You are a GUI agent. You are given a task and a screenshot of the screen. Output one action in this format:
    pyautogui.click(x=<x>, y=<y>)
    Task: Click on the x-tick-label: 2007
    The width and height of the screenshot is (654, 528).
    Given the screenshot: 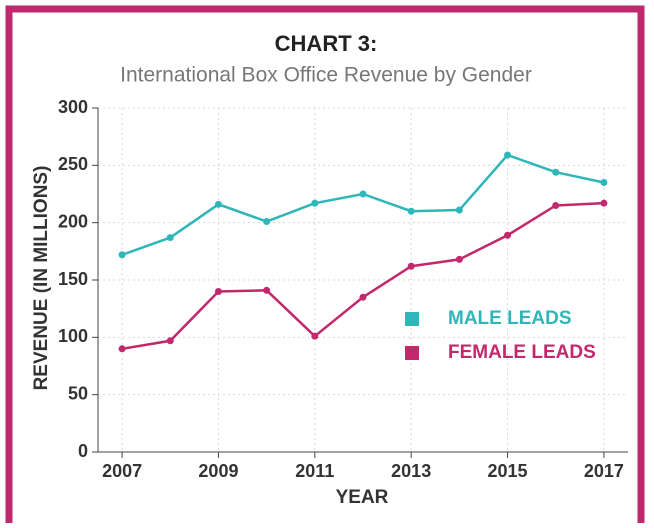 What is the action you would take?
    pyautogui.click(x=122, y=471)
    